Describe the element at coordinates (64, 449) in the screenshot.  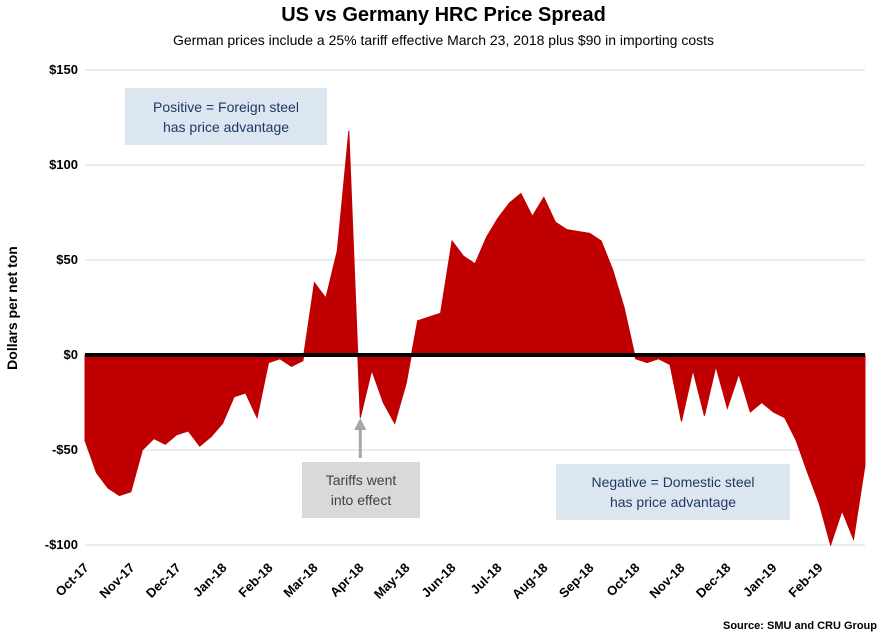
I see `y-tick-label: -$50` at that location.